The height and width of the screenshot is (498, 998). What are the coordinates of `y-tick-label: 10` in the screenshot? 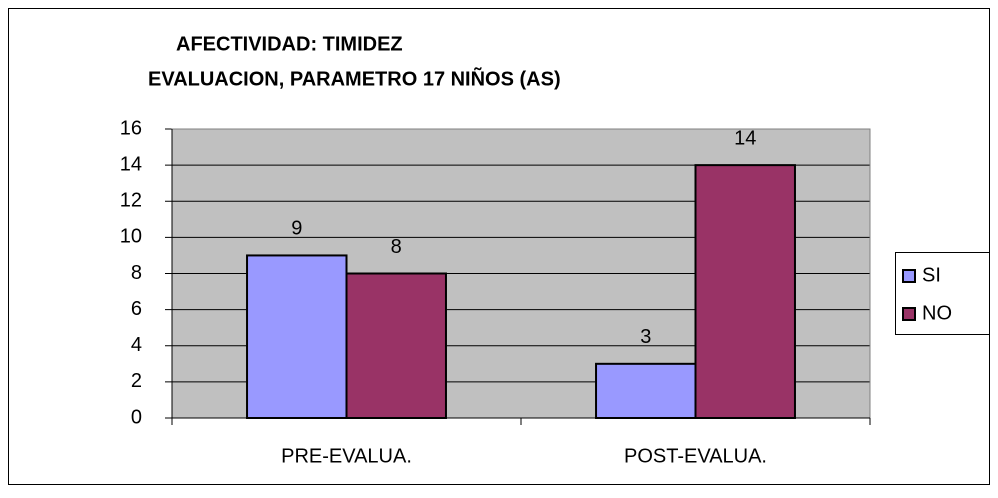 It's located at (131, 237).